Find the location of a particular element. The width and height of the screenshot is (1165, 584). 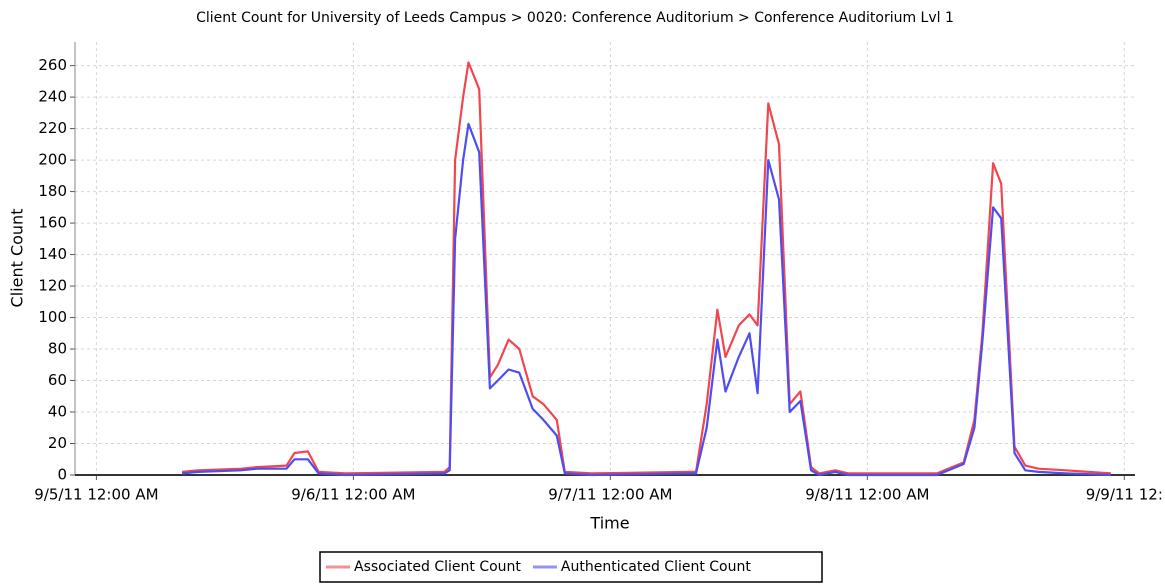

y-tick-label: 40 is located at coordinates (57, 412).